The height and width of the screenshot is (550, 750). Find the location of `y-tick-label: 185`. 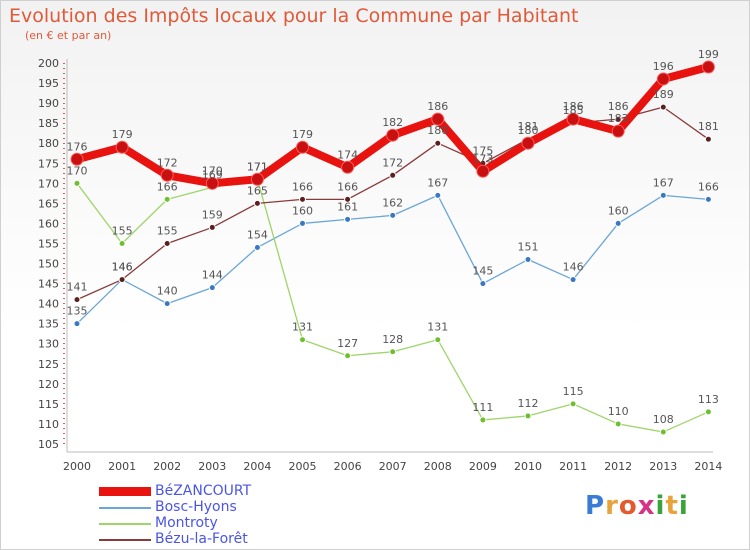

y-tick-label: 185 is located at coordinates (48, 123).